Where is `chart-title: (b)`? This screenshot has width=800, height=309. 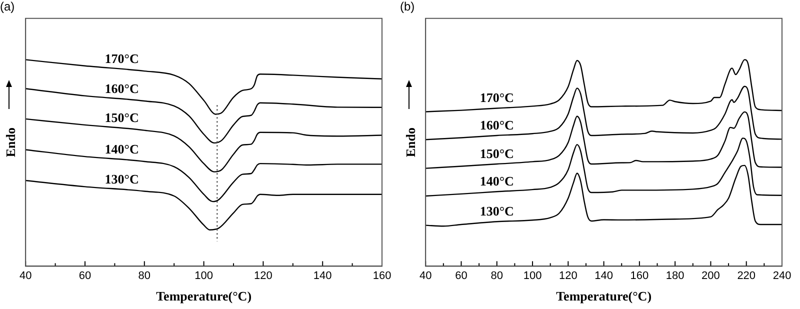 chart-title: (b) is located at coordinates (407, 7).